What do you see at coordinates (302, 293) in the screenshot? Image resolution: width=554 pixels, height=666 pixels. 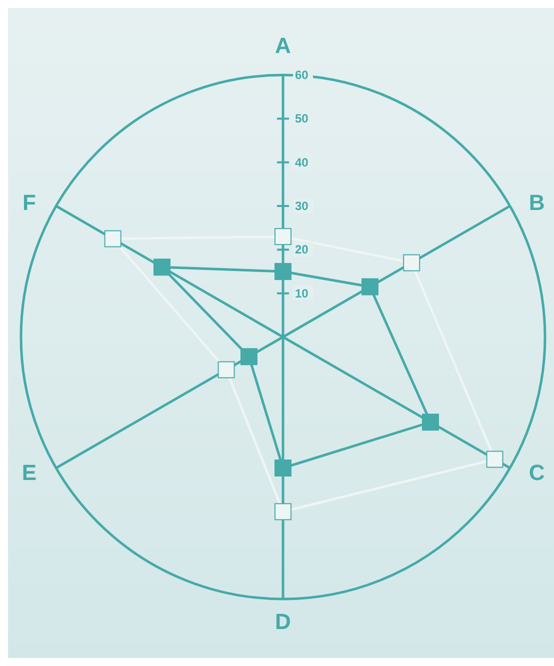 I see `y-tick-label: 10` at bounding box center [302, 293].